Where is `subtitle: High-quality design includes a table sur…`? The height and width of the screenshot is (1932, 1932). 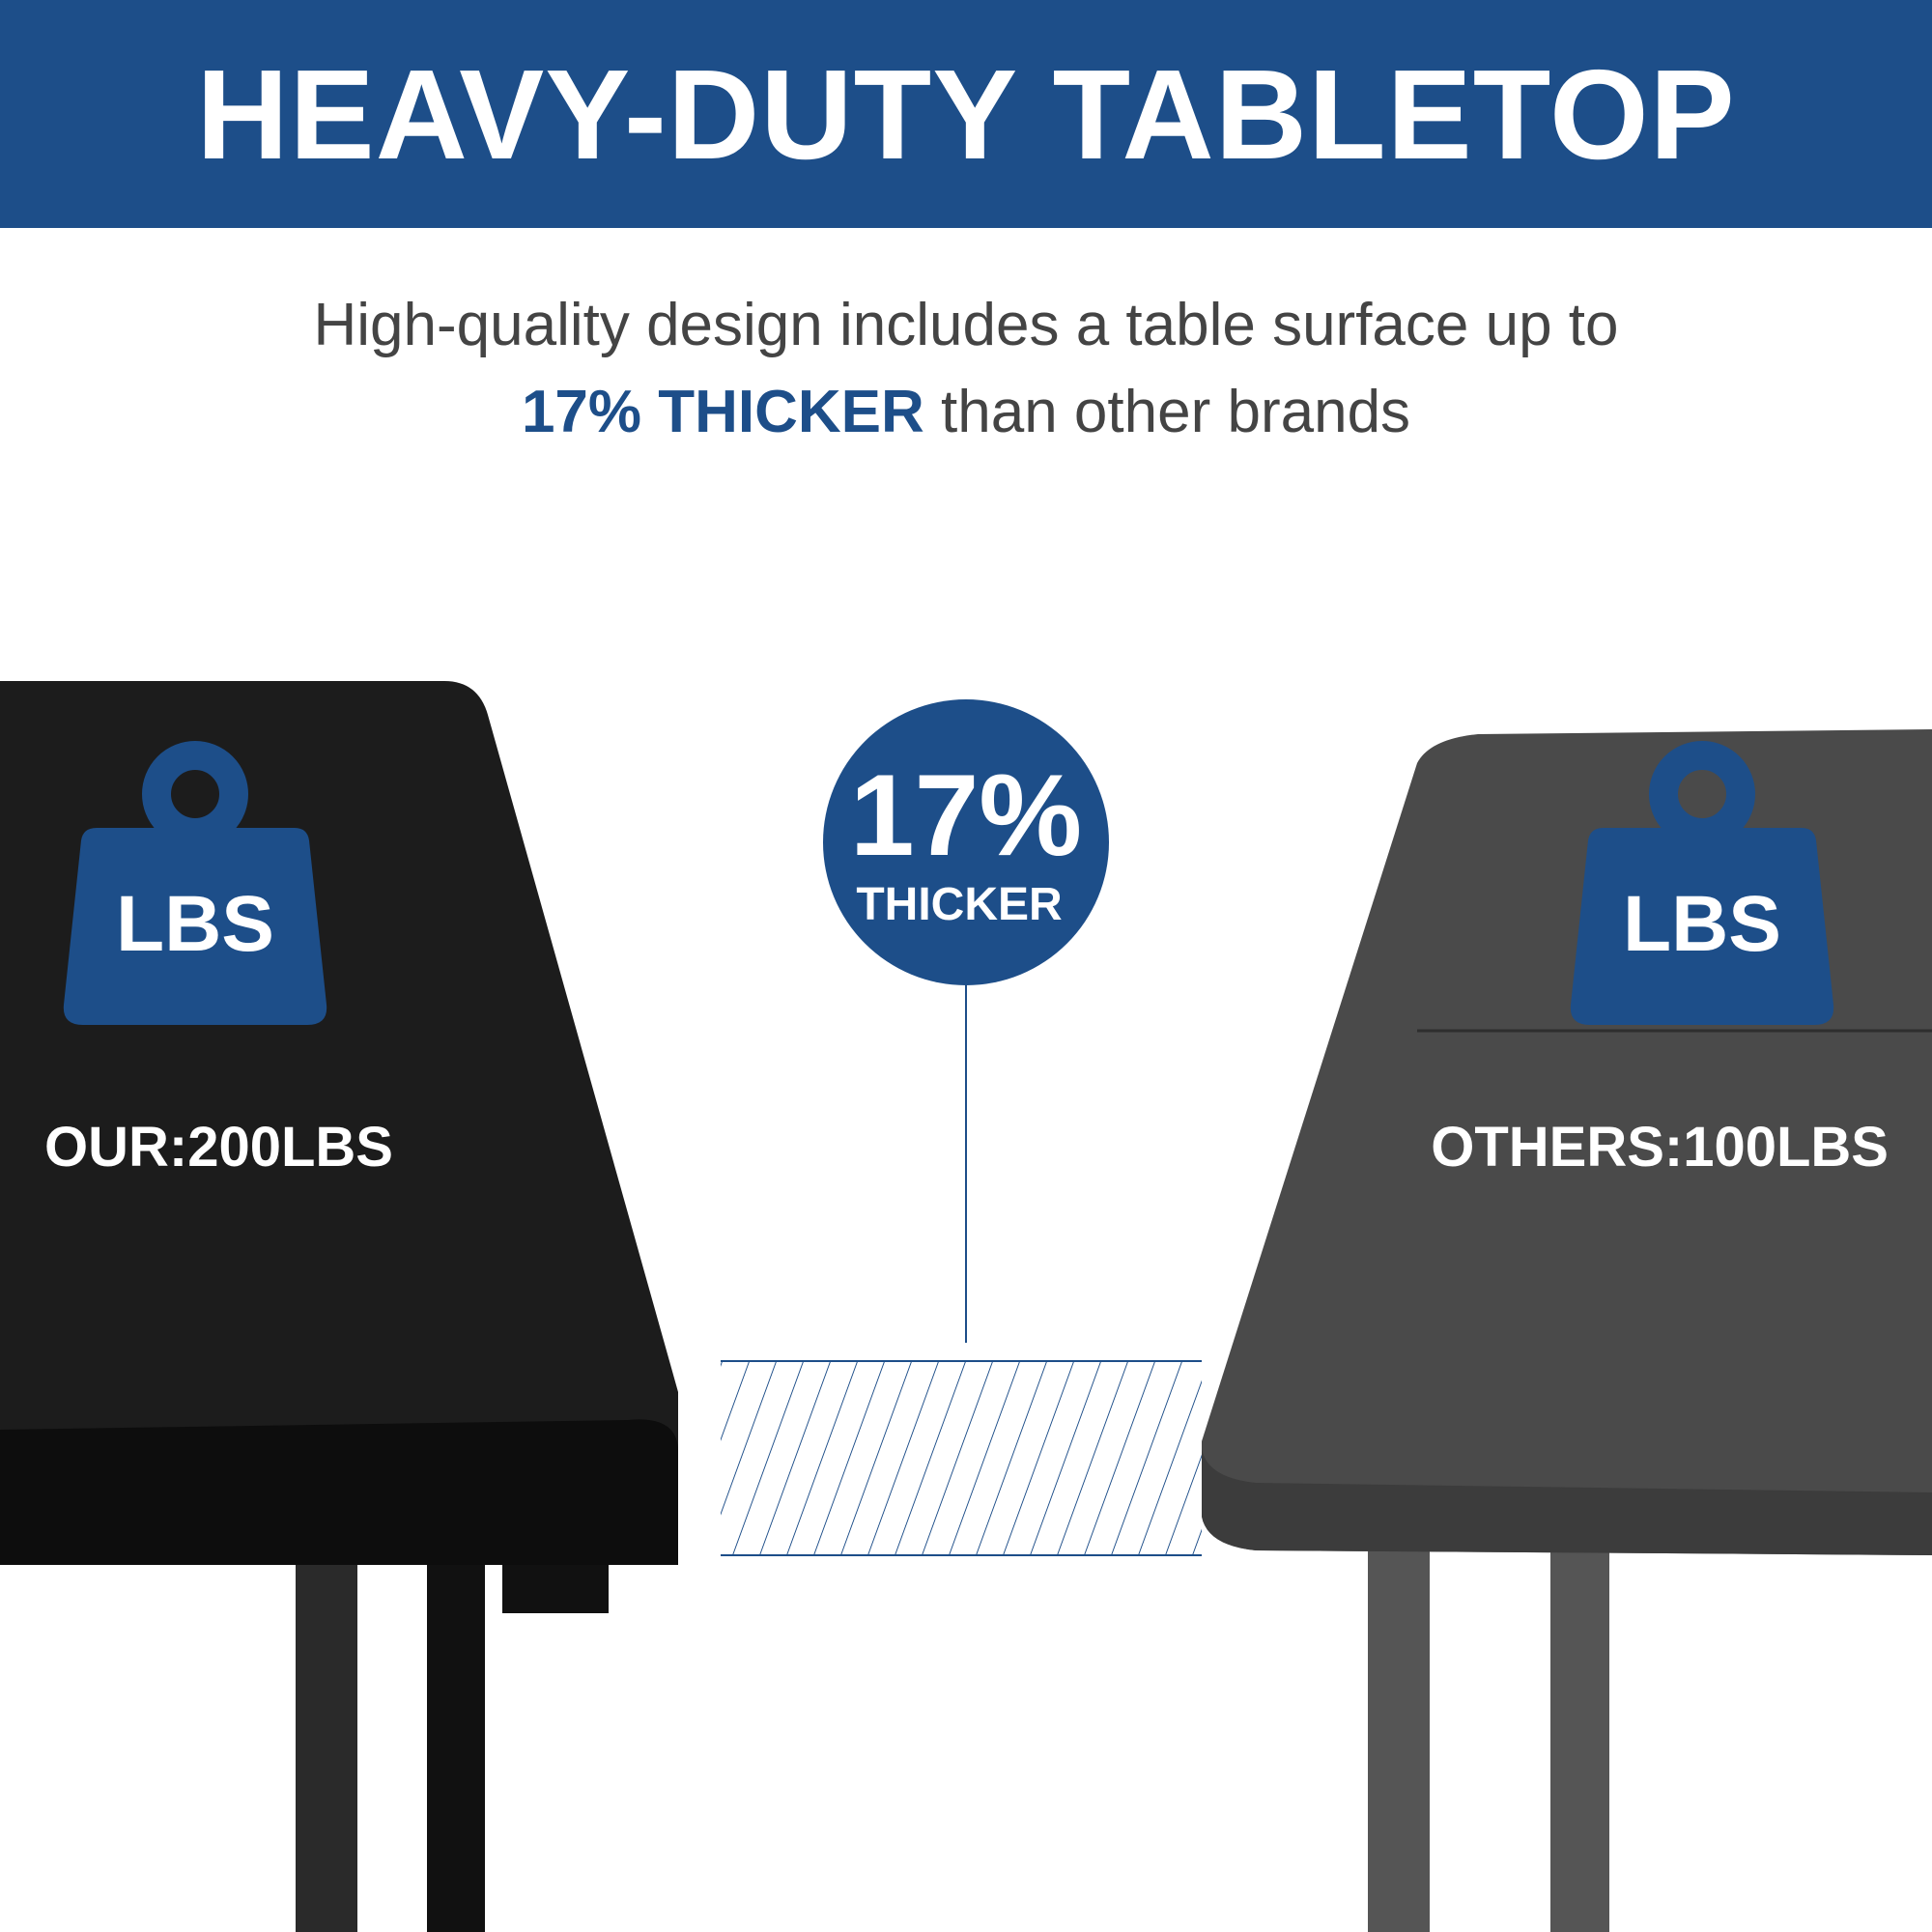 subtitle: High-quality design includes a table sur… is located at coordinates (966, 369).